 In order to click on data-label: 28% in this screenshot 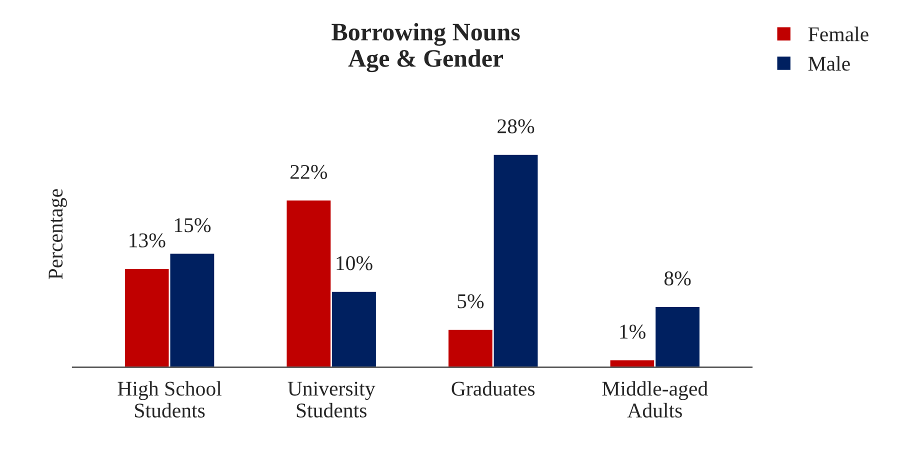, I will do `click(516, 126)`.